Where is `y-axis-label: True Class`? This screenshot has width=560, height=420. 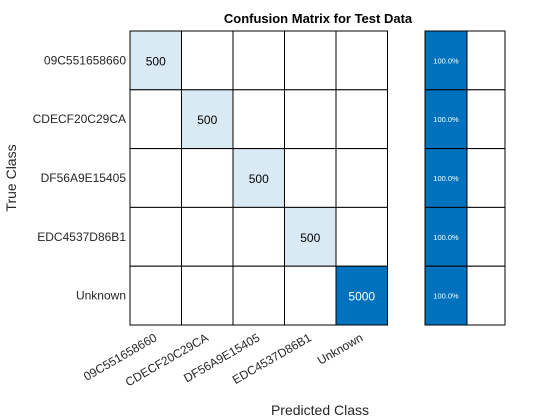 y-axis-label: True Class is located at coordinates (11, 177).